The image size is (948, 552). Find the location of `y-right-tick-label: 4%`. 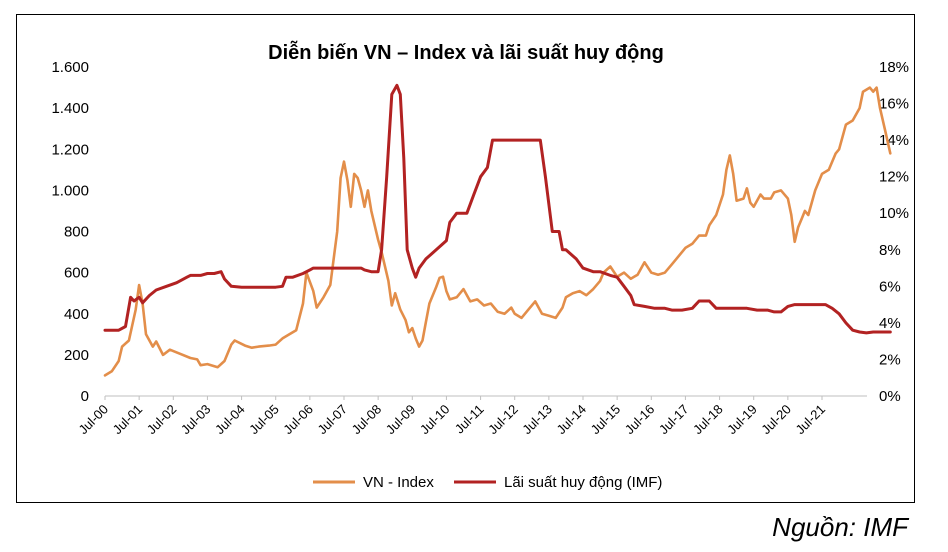

y-right-tick-label: 4% is located at coordinates (890, 323).